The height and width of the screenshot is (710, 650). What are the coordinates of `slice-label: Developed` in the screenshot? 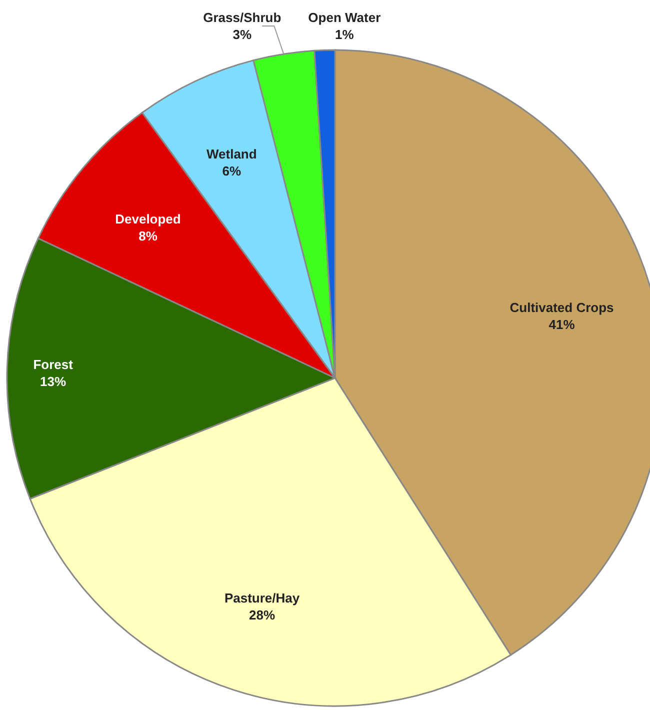 It's located at (148, 218).